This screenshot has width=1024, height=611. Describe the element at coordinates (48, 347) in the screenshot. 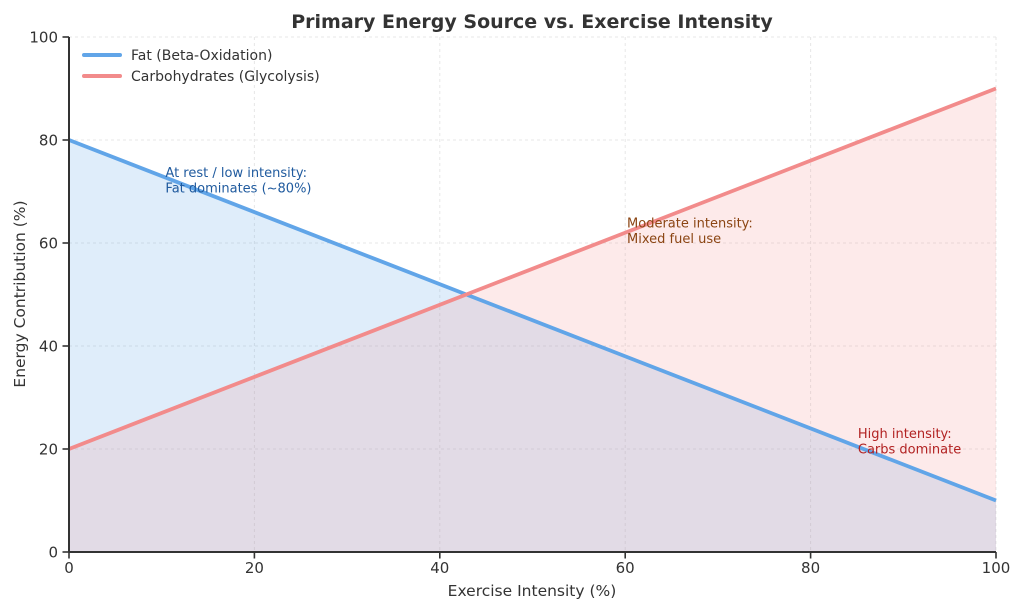

I see `y-tick-label: 40` at that location.